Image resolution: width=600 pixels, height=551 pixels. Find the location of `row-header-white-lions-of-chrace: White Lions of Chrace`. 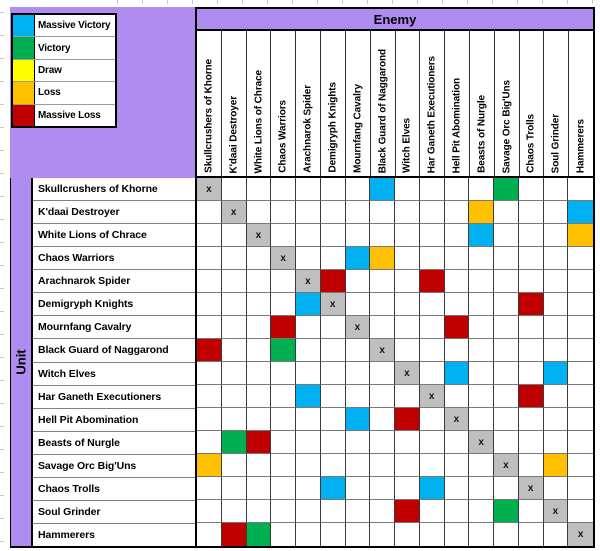

row-header-white-lions-of-chrace: White Lions of Chrace is located at coordinates (114, 236).